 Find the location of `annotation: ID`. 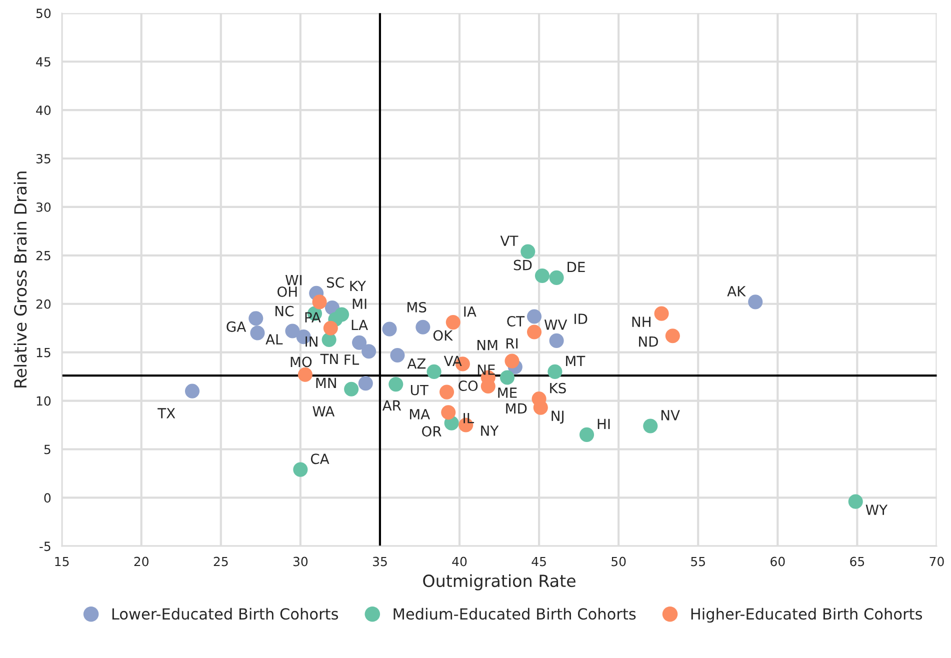

annotation: ID is located at coordinates (581, 319).